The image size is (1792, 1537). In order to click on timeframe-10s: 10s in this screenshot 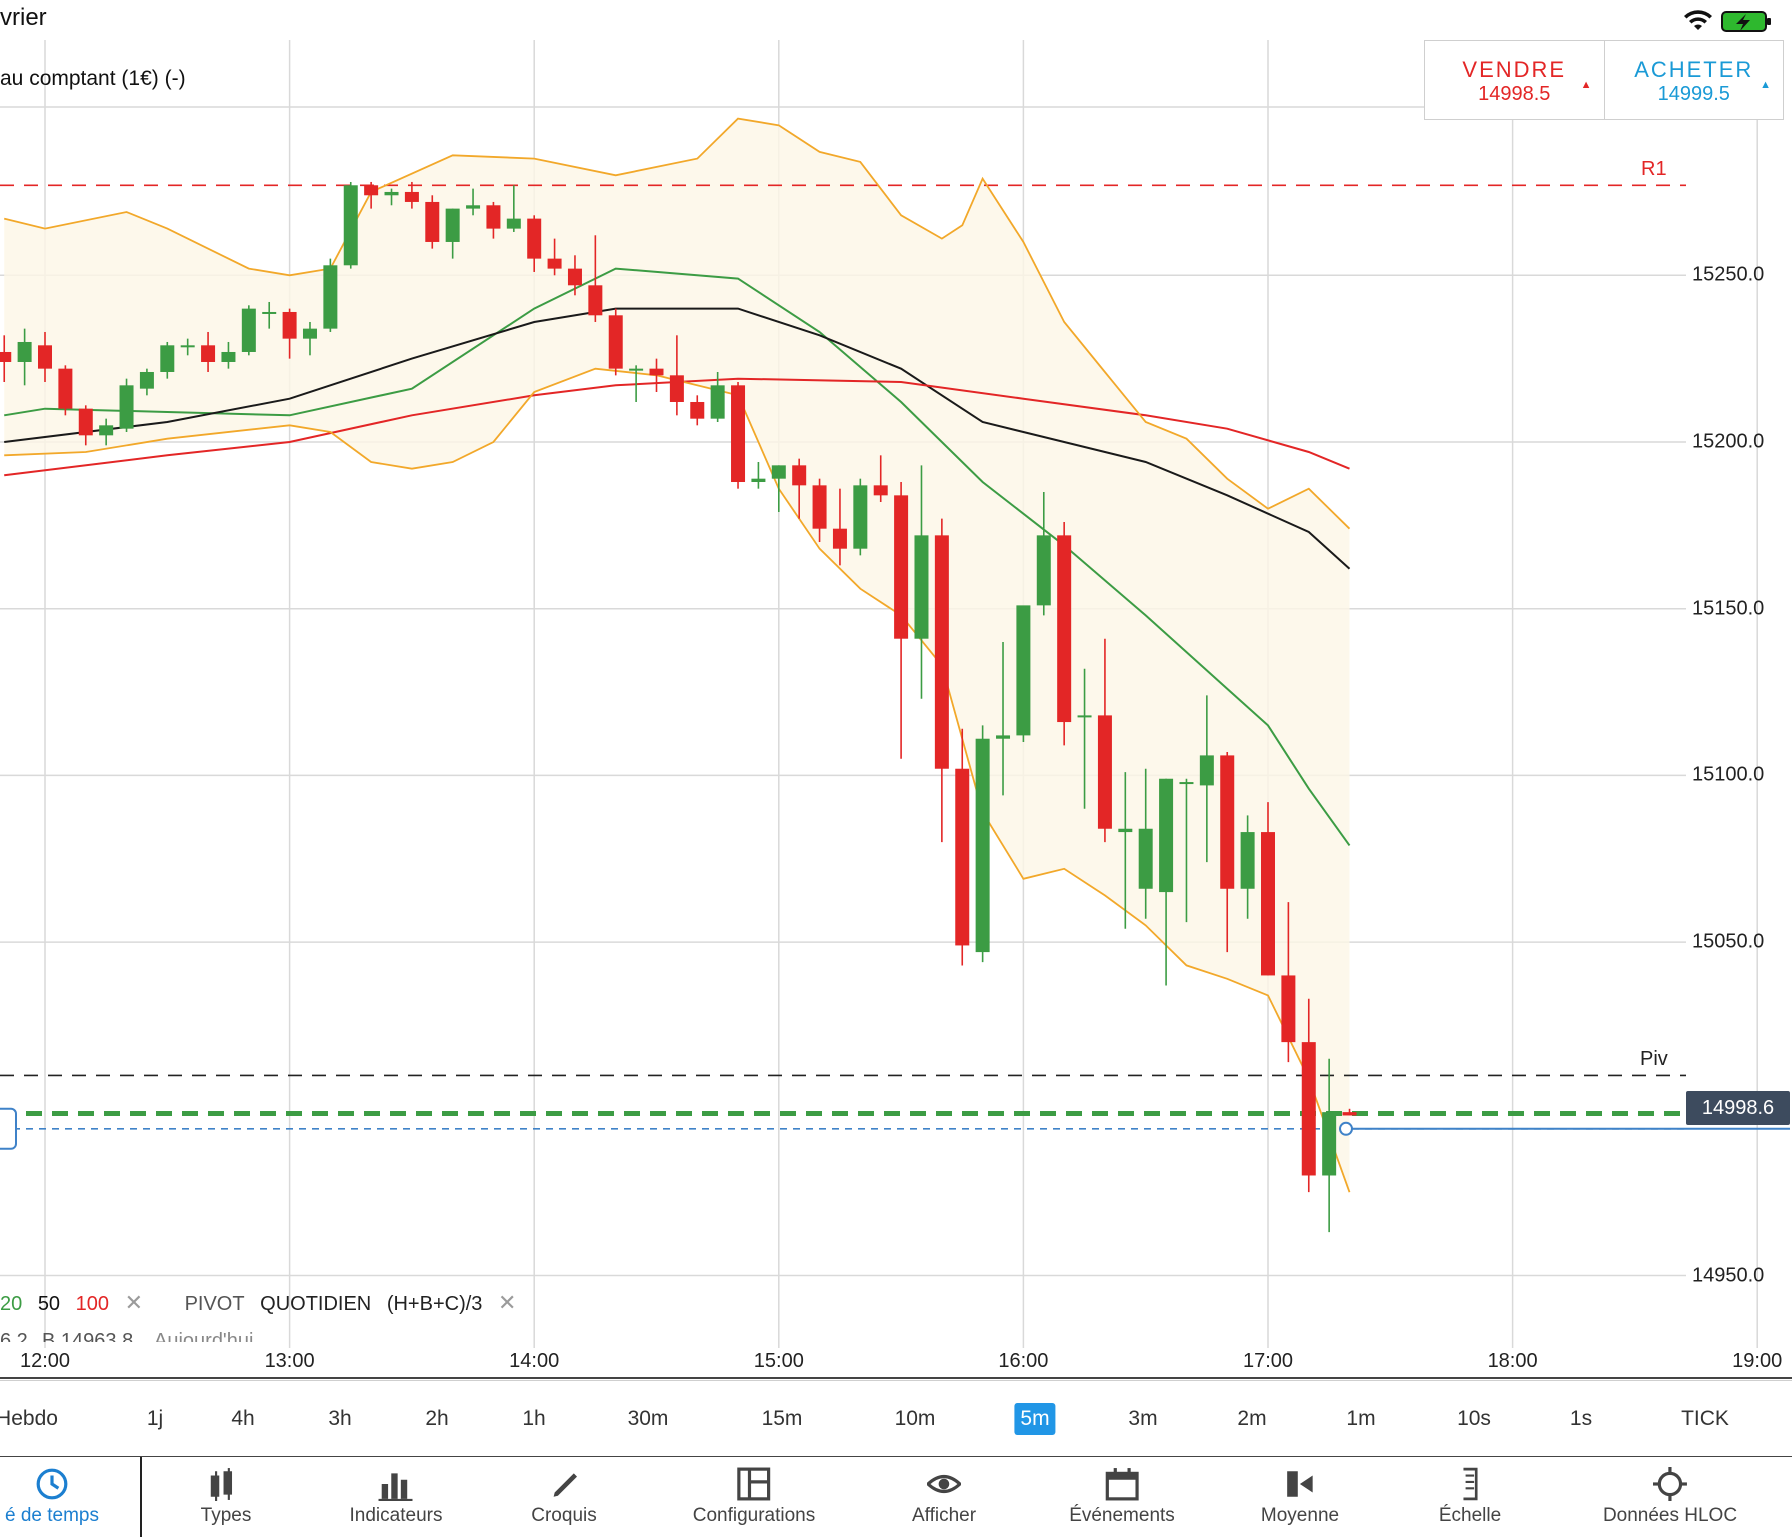, I will do `click(1474, 1418)`.